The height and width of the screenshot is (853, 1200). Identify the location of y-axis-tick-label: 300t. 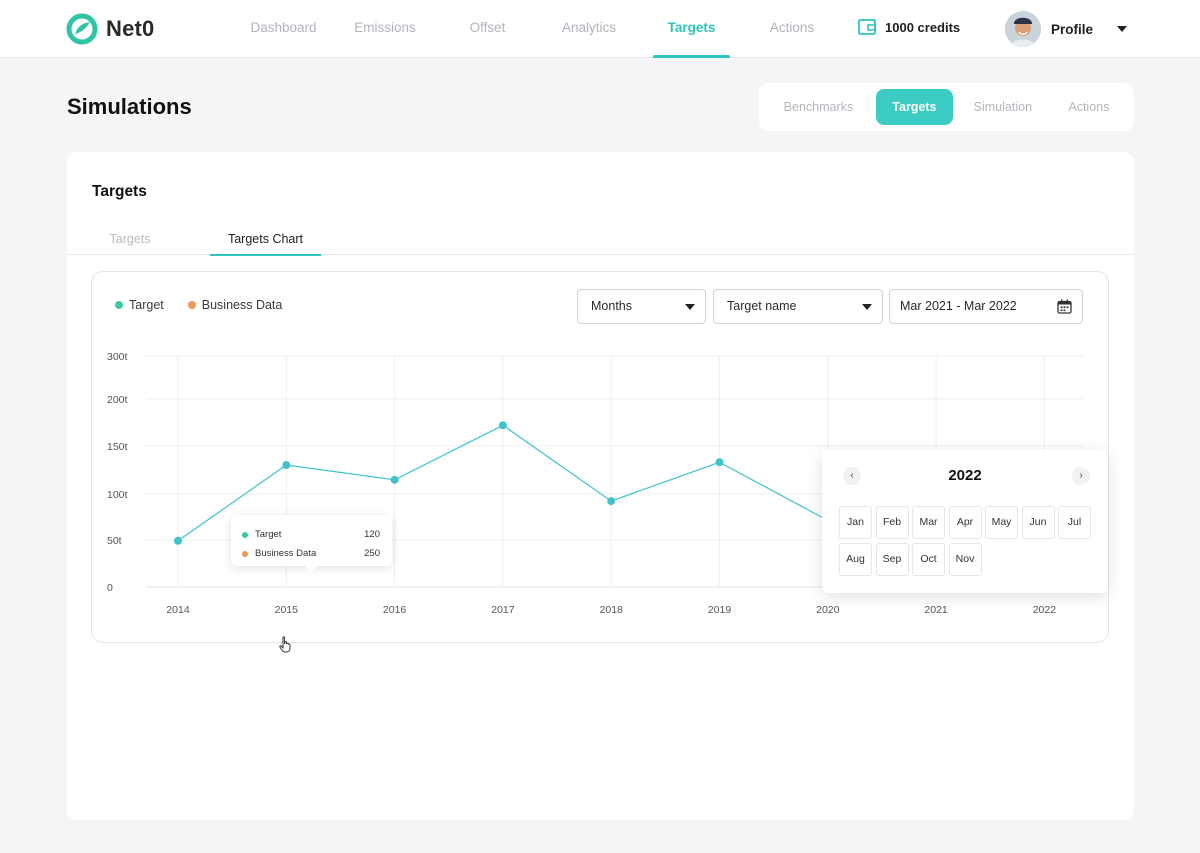
(117, 357).